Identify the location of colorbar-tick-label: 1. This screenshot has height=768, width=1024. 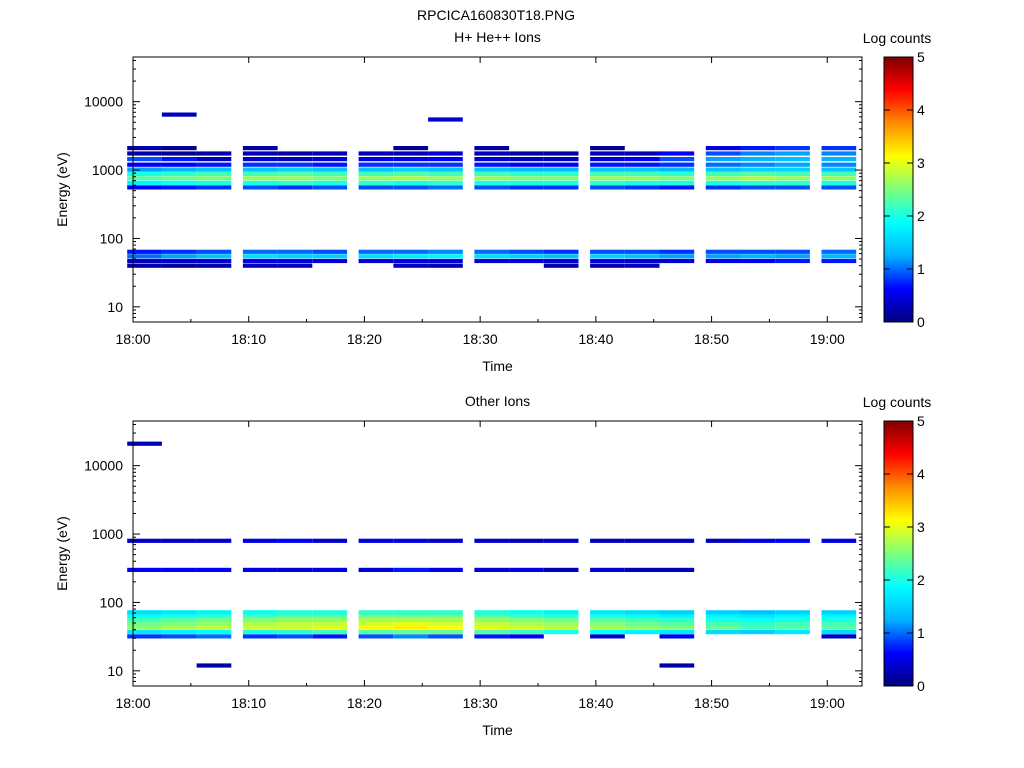
(921, 269).